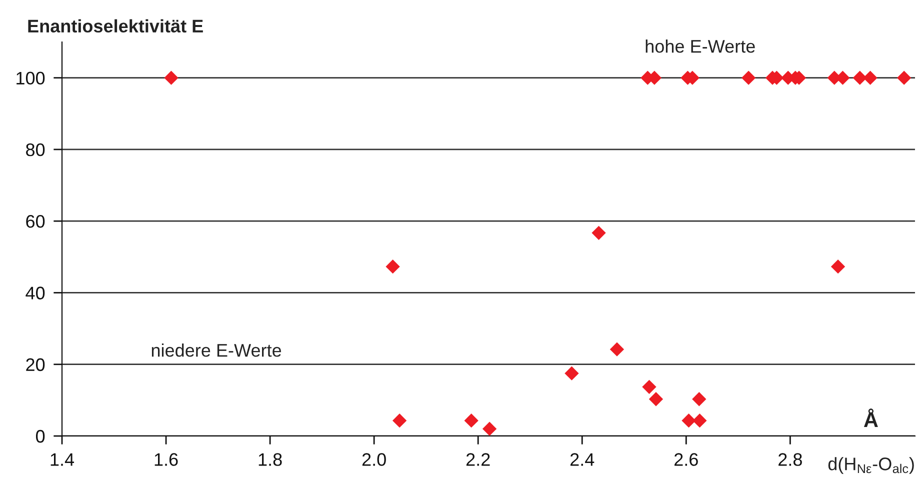 The width and height of the screenshot is (920, 484). Describe the element at coordinates (30, 78) in the screenshot. I see `y-tick-label: 100` at that location.